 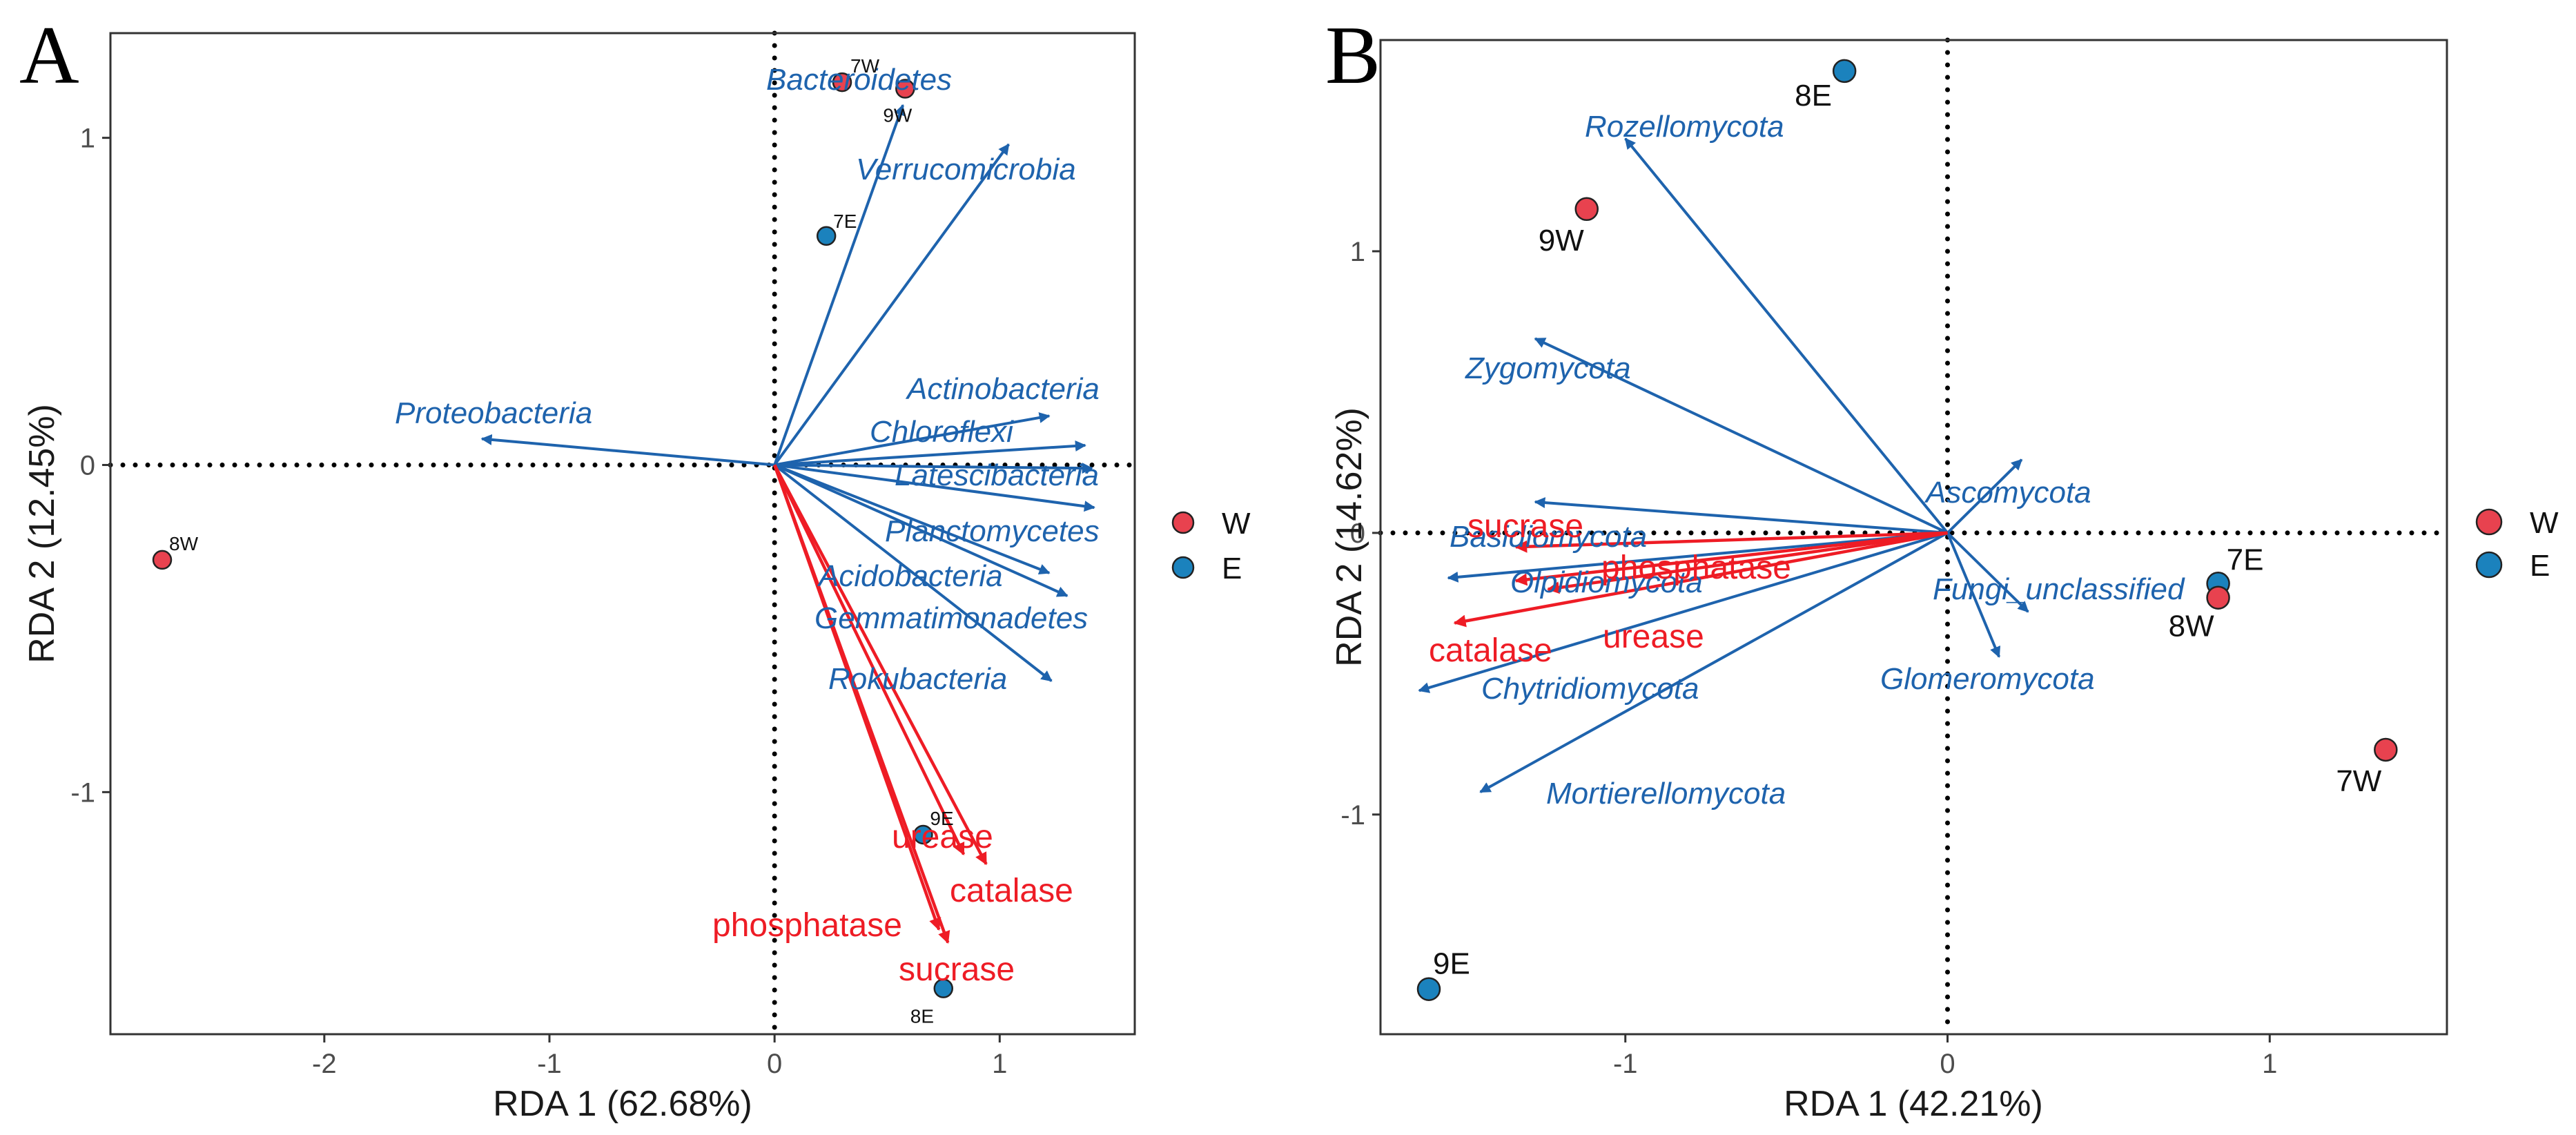 What do you see at coordinates (807, 925) in the screenshot?
I see `panel-a-env-label-phosphatase: phosphatase` at bounding box center [807, 925].